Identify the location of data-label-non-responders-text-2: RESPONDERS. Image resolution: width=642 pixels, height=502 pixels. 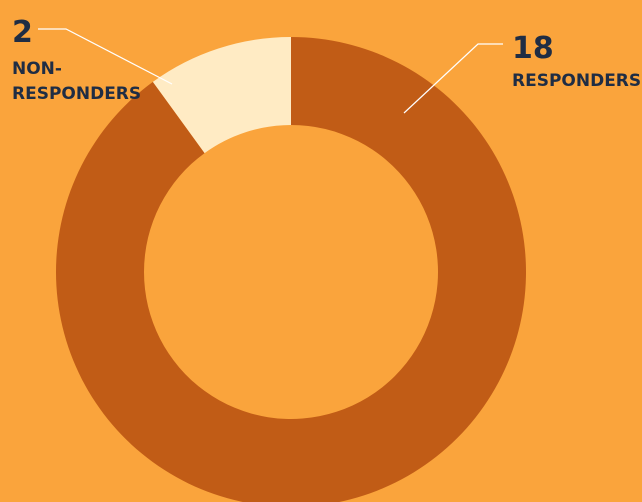
(76, 94).